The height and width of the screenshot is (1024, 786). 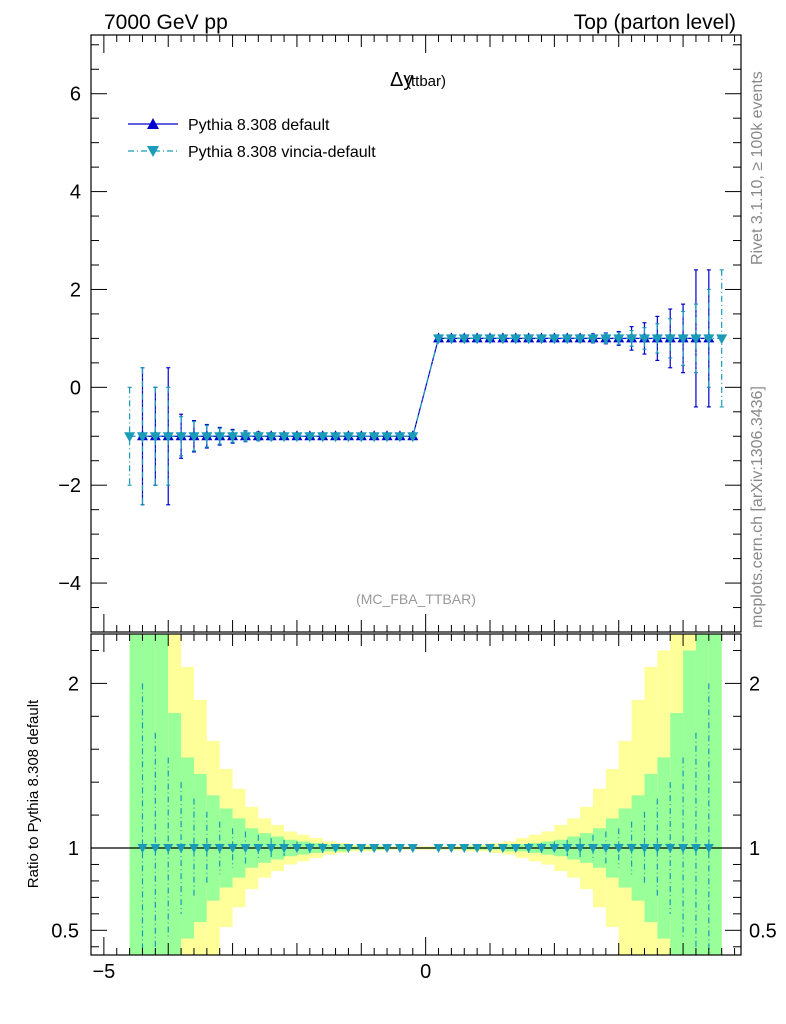 What do you see at coordinates (282, 152) in the screenshot?
I see `legend-label-vincia: Pythia 8.308 vincia-default` at bounding box center [282, 152].